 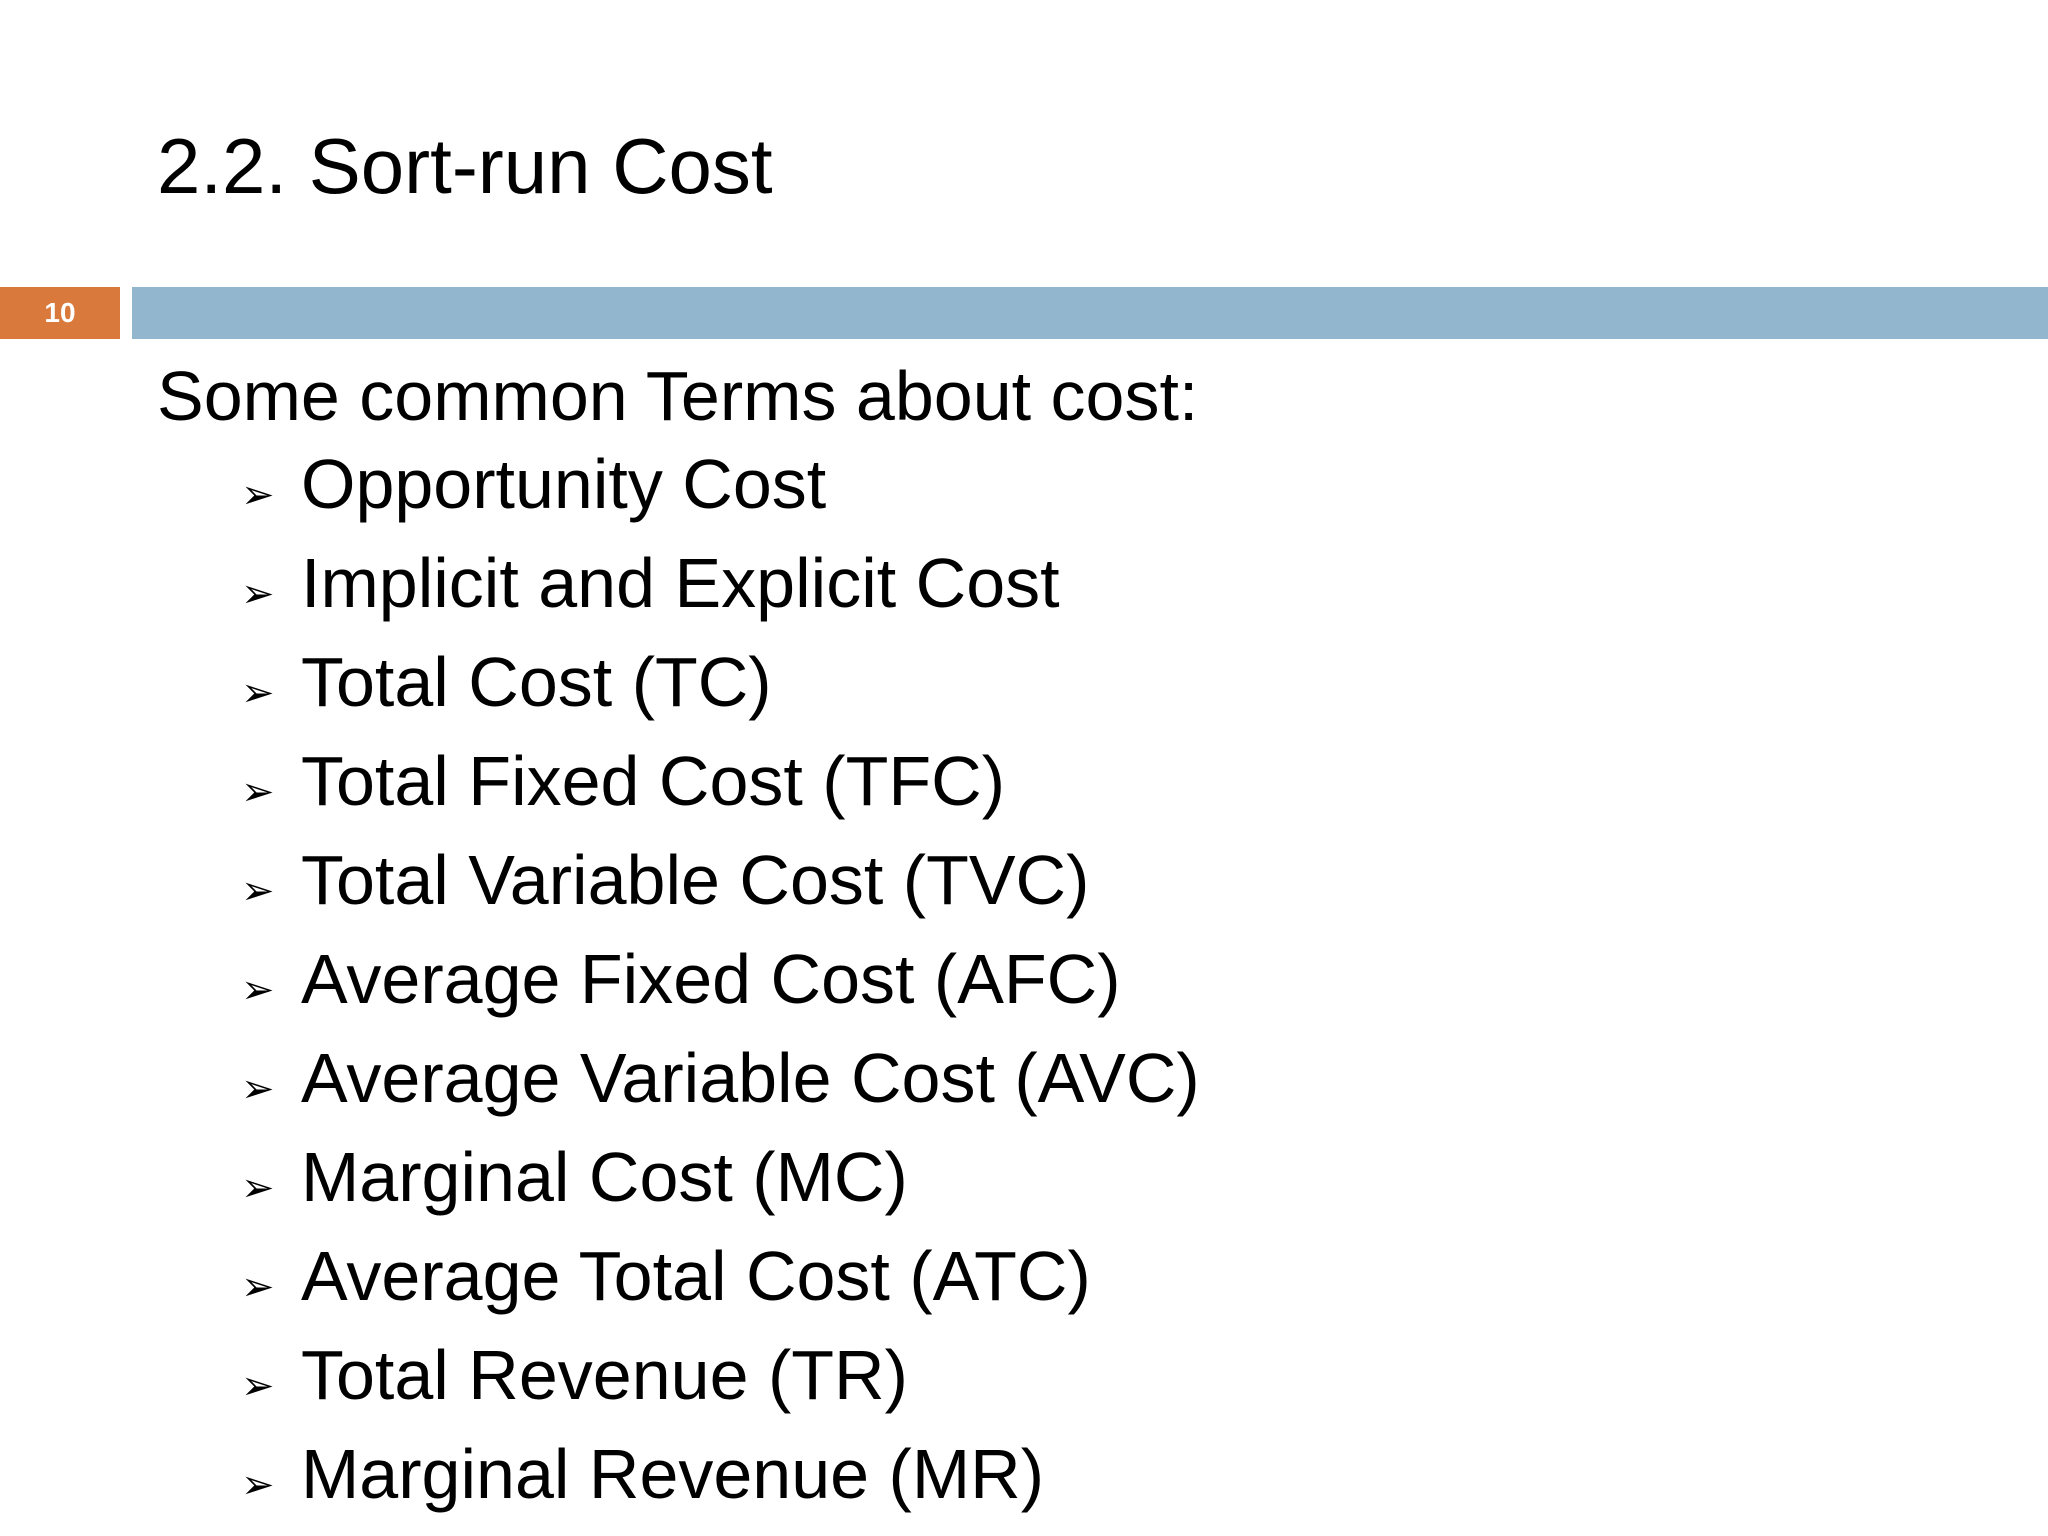 I want to click on term-label: Marginal Revenue (MR), so click(x=673, y=1474).